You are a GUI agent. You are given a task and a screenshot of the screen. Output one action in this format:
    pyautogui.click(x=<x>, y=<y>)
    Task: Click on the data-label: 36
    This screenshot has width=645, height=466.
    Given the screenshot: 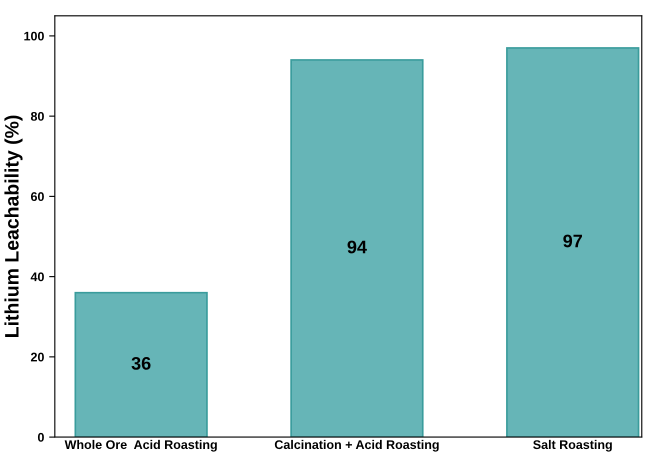 What is the action you would take?
    pyautogui.click(x=141, y=363)
    